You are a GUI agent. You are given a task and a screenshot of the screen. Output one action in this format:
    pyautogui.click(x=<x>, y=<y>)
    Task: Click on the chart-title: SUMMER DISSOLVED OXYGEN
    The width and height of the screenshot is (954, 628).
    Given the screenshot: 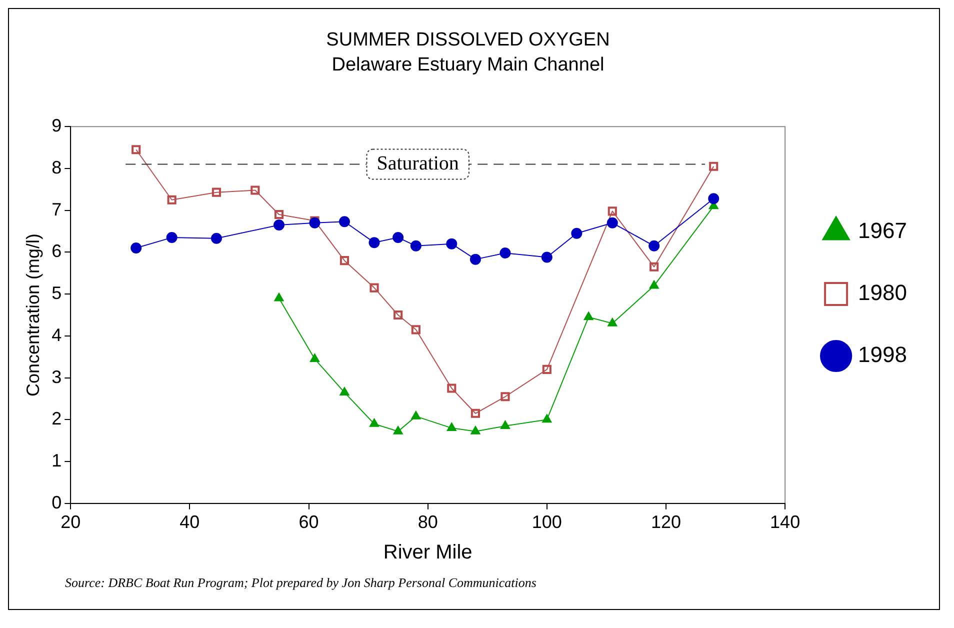 What is the action you would take?
    pyautogui.click(x=468, y=40)
    